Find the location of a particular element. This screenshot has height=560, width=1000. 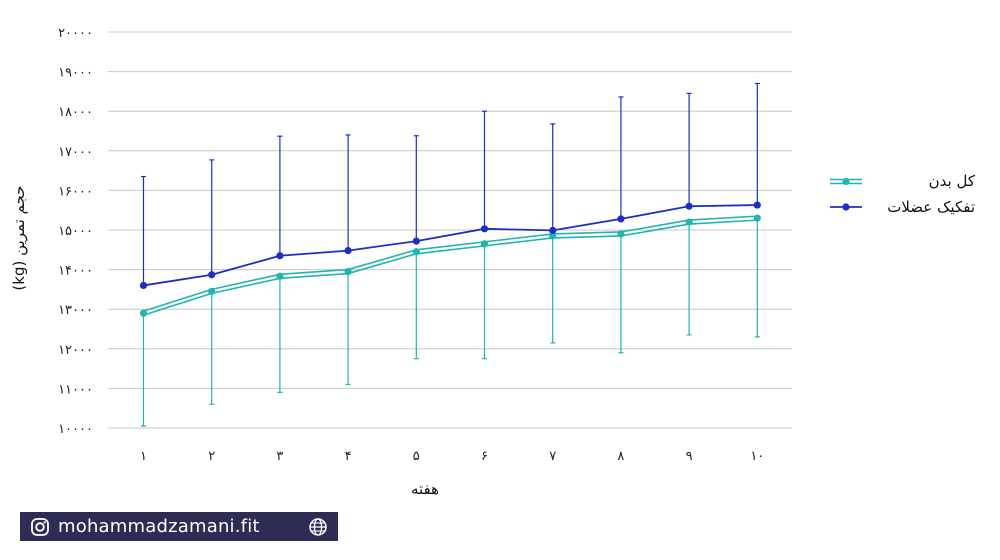

y-tick-label: ۱۸۰۰۰ is located at coordinates (75, 112).